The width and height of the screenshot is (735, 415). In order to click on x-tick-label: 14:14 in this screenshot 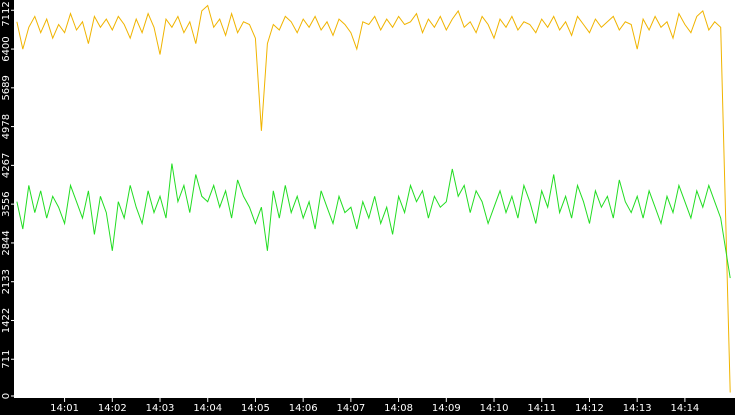, I will do `click(684, 408)`.